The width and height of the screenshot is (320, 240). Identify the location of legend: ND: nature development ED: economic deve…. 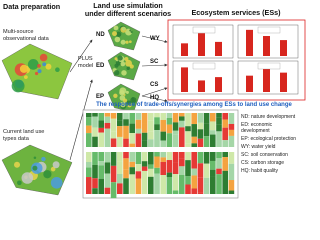
(268, 144).